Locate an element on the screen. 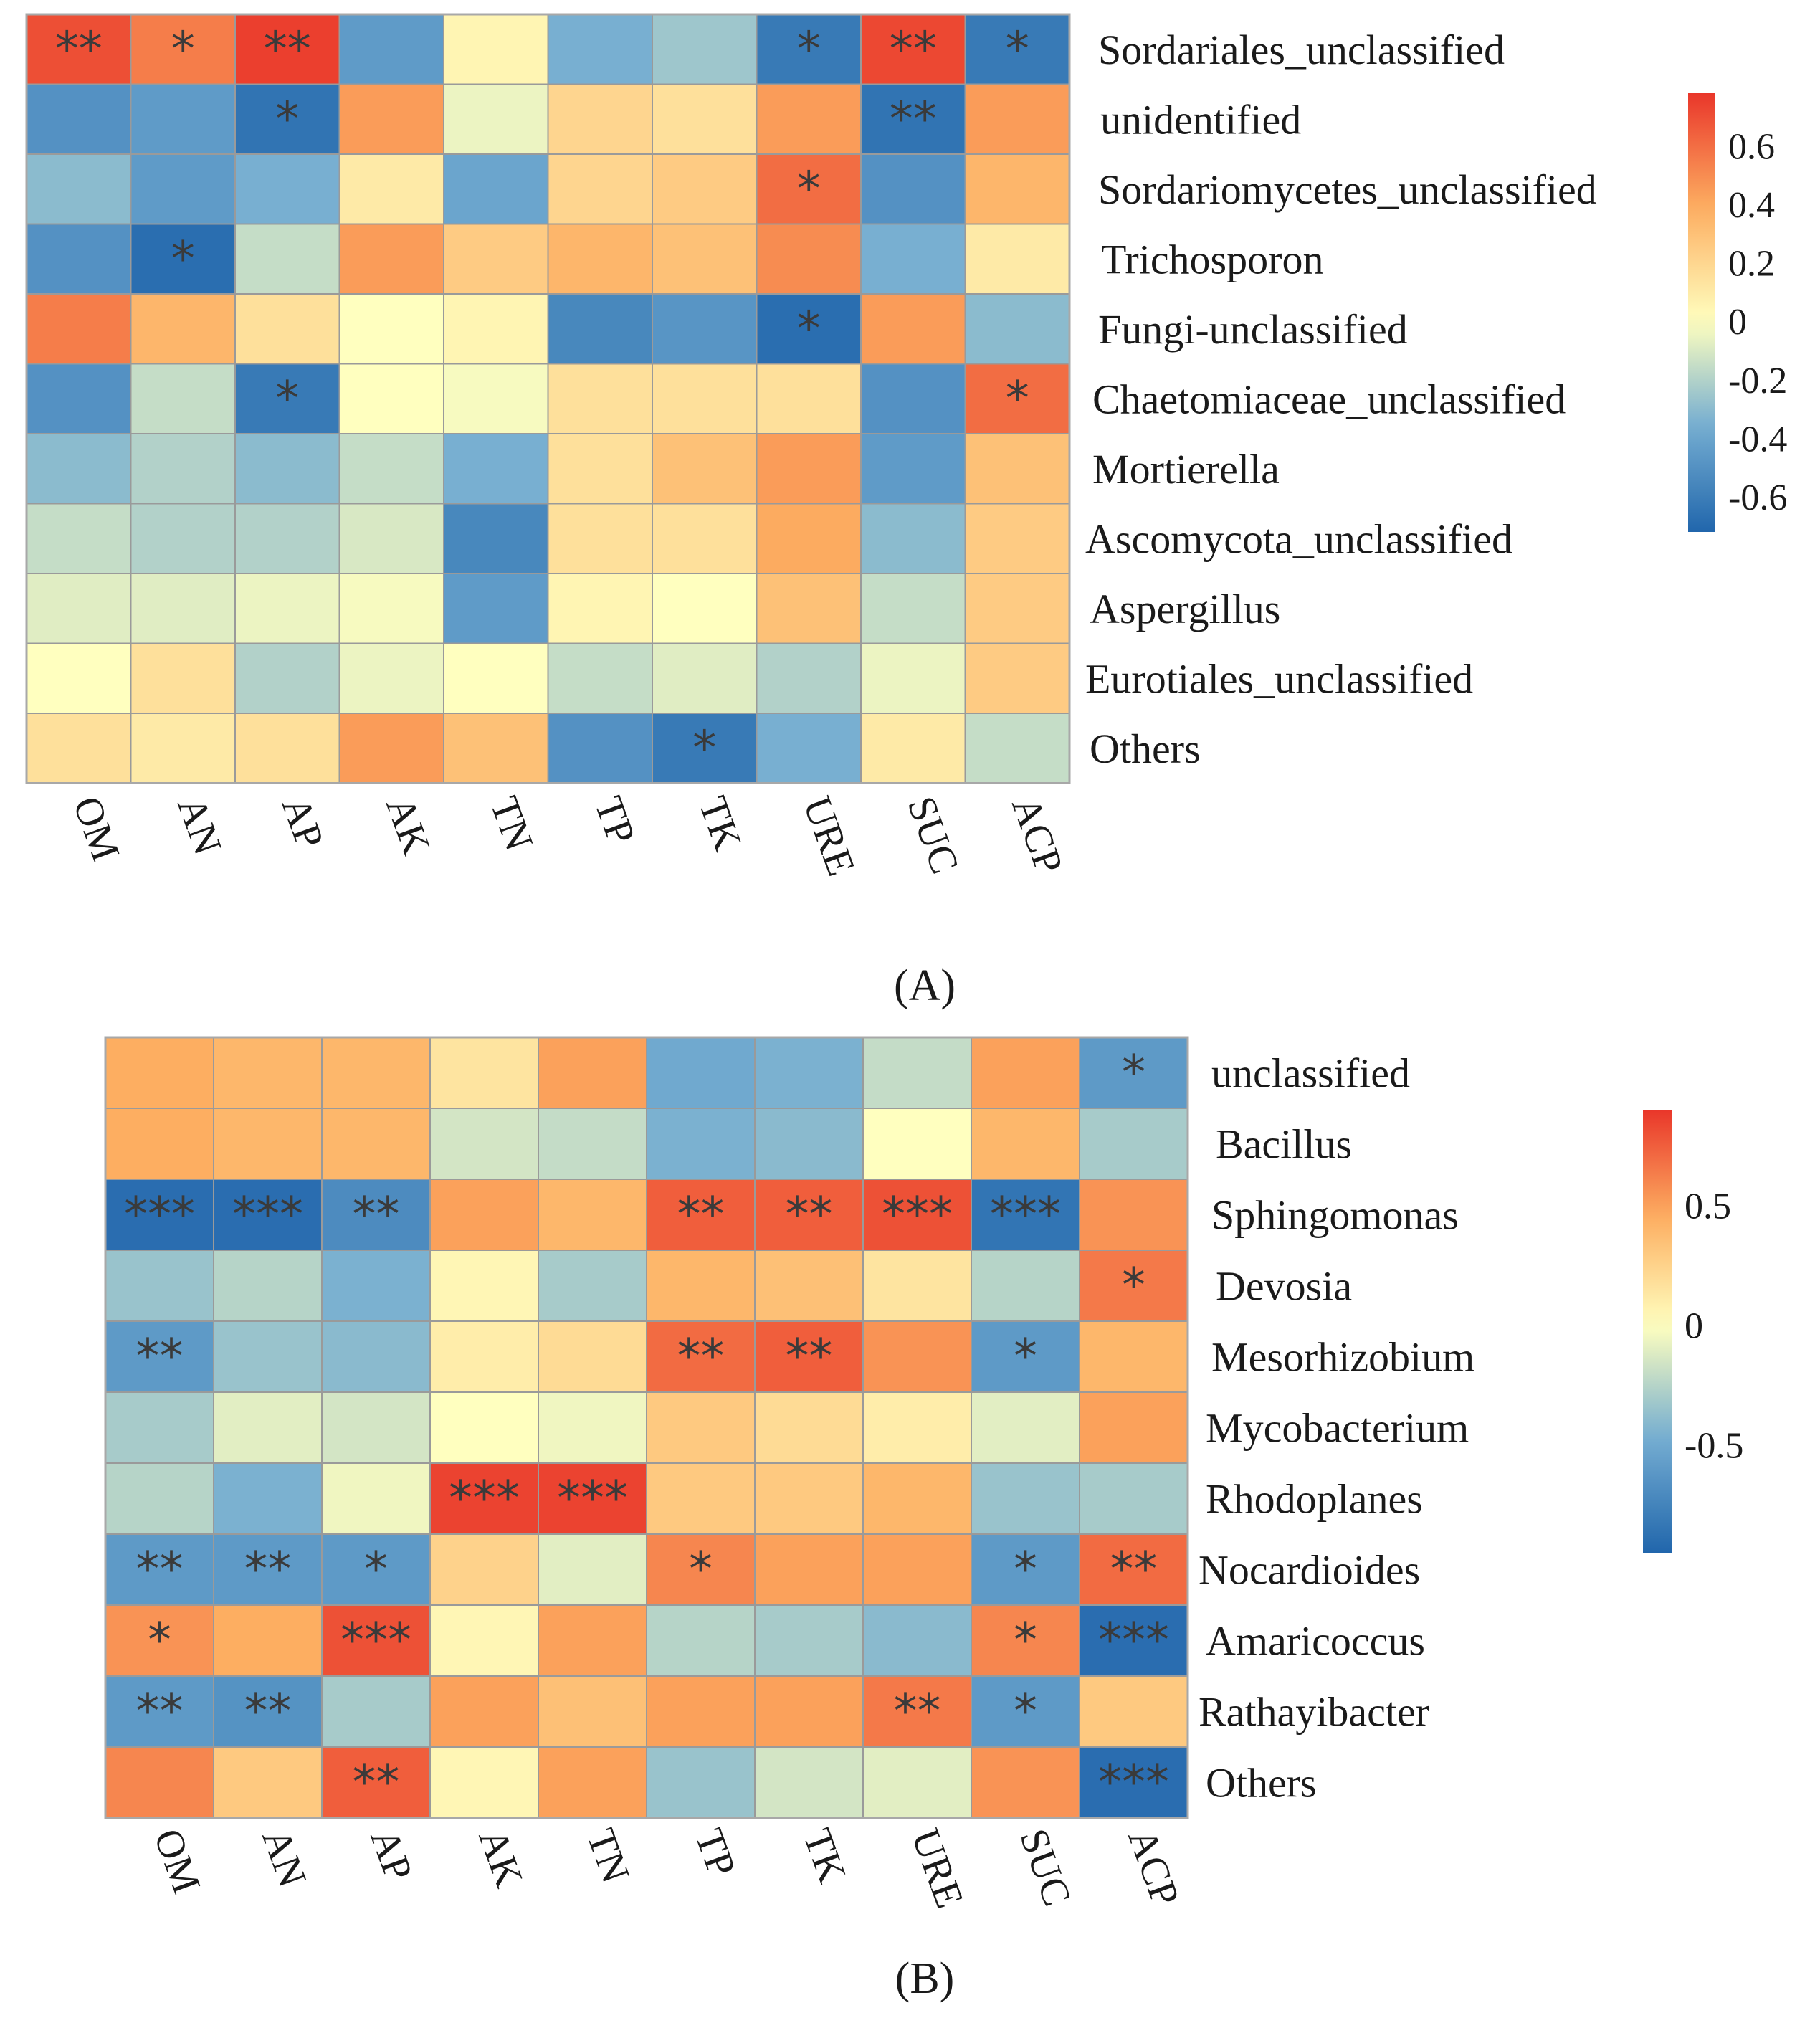  row-label: Mesorhizobium is located at coordinates (1342, 1357).